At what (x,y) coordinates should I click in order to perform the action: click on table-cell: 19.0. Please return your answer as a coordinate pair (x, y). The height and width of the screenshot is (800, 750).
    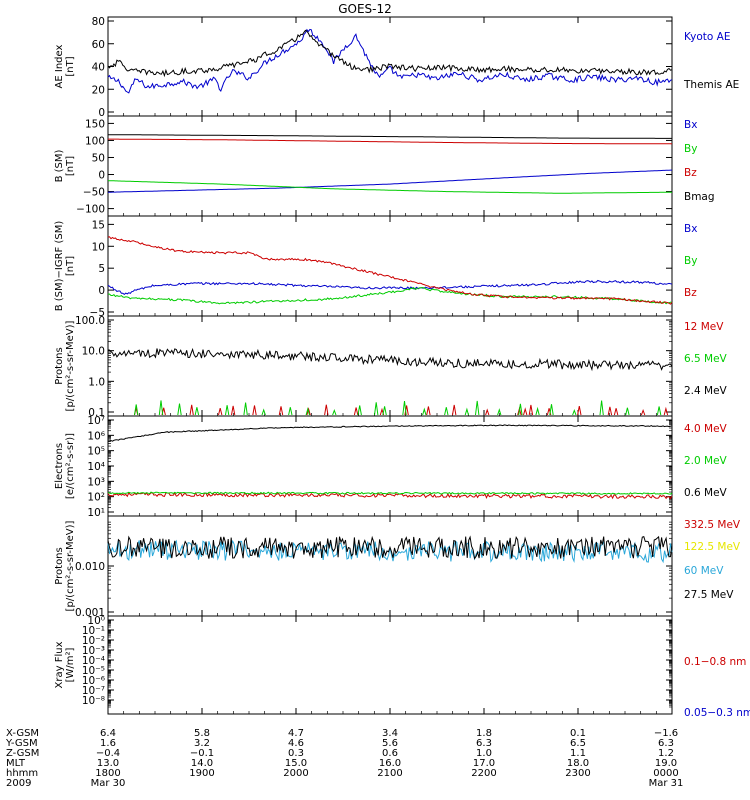
    Looking at the image, I should click on (666, 763).